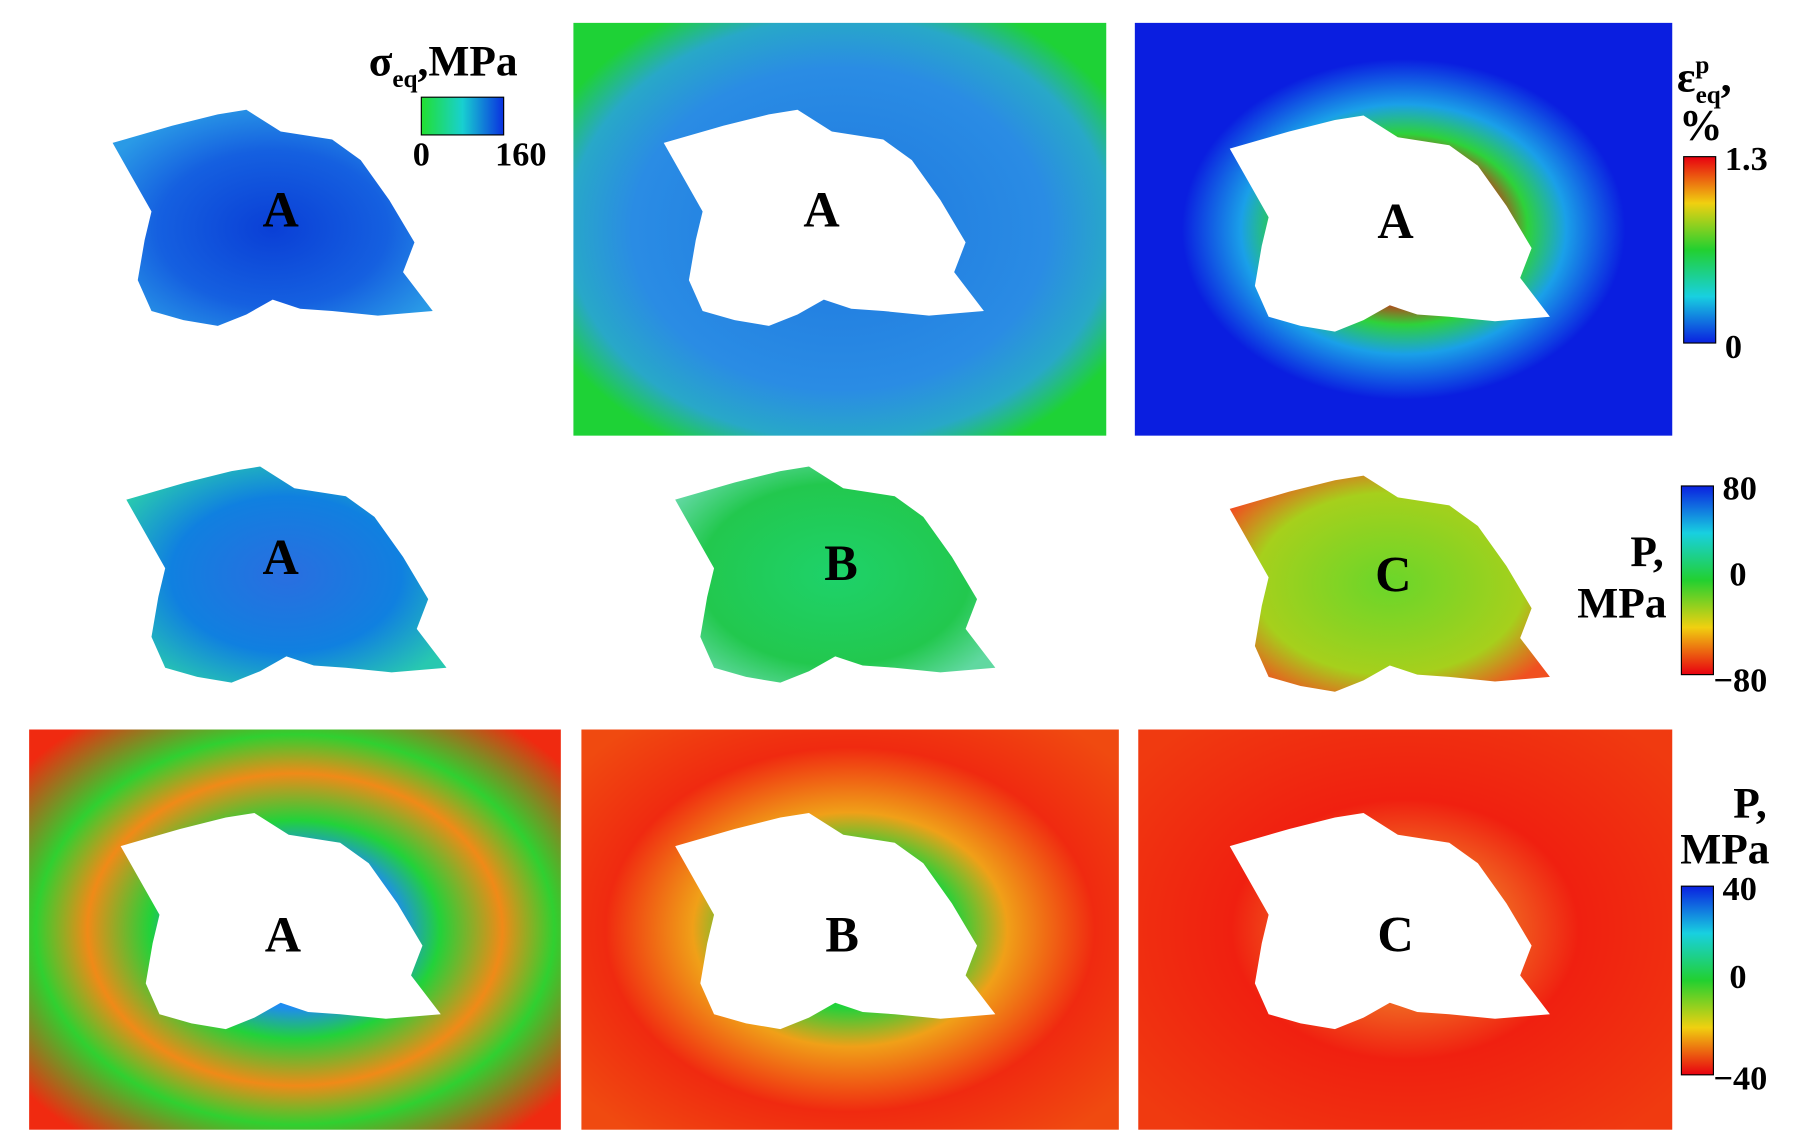 This screenshot has width=1794, height=1132. I want to click on colorbar-tick: −80, so click(1740, 681).